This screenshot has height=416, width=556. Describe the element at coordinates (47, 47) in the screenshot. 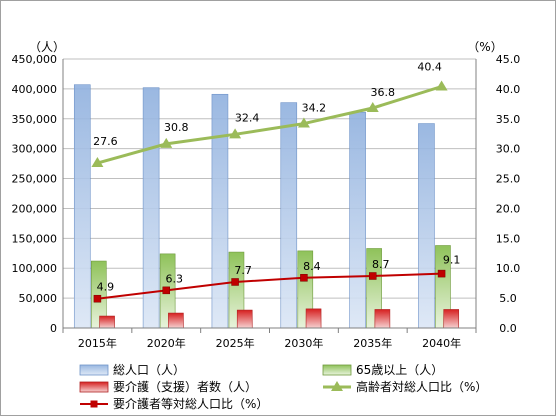

I see `left-axis-unit: （人）` at that location.